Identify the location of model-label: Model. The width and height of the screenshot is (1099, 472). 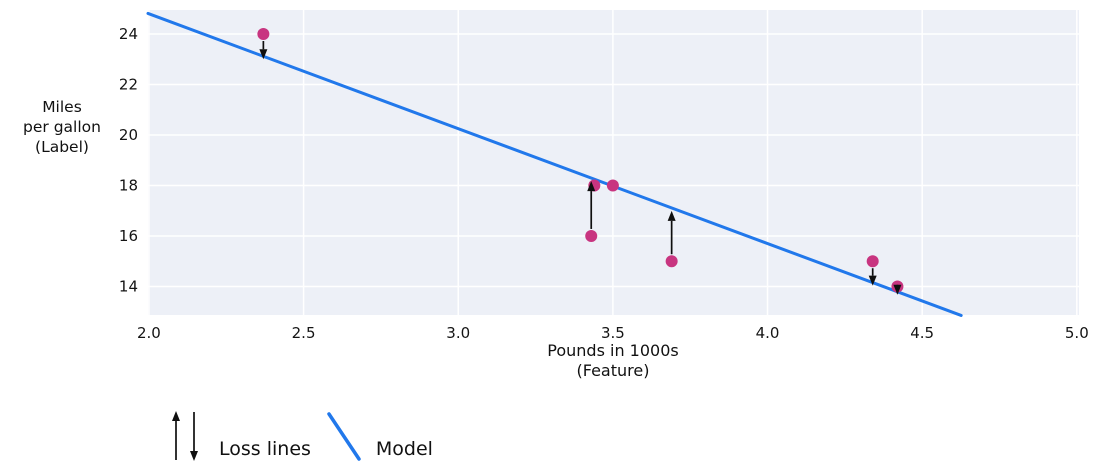
(404, 449).